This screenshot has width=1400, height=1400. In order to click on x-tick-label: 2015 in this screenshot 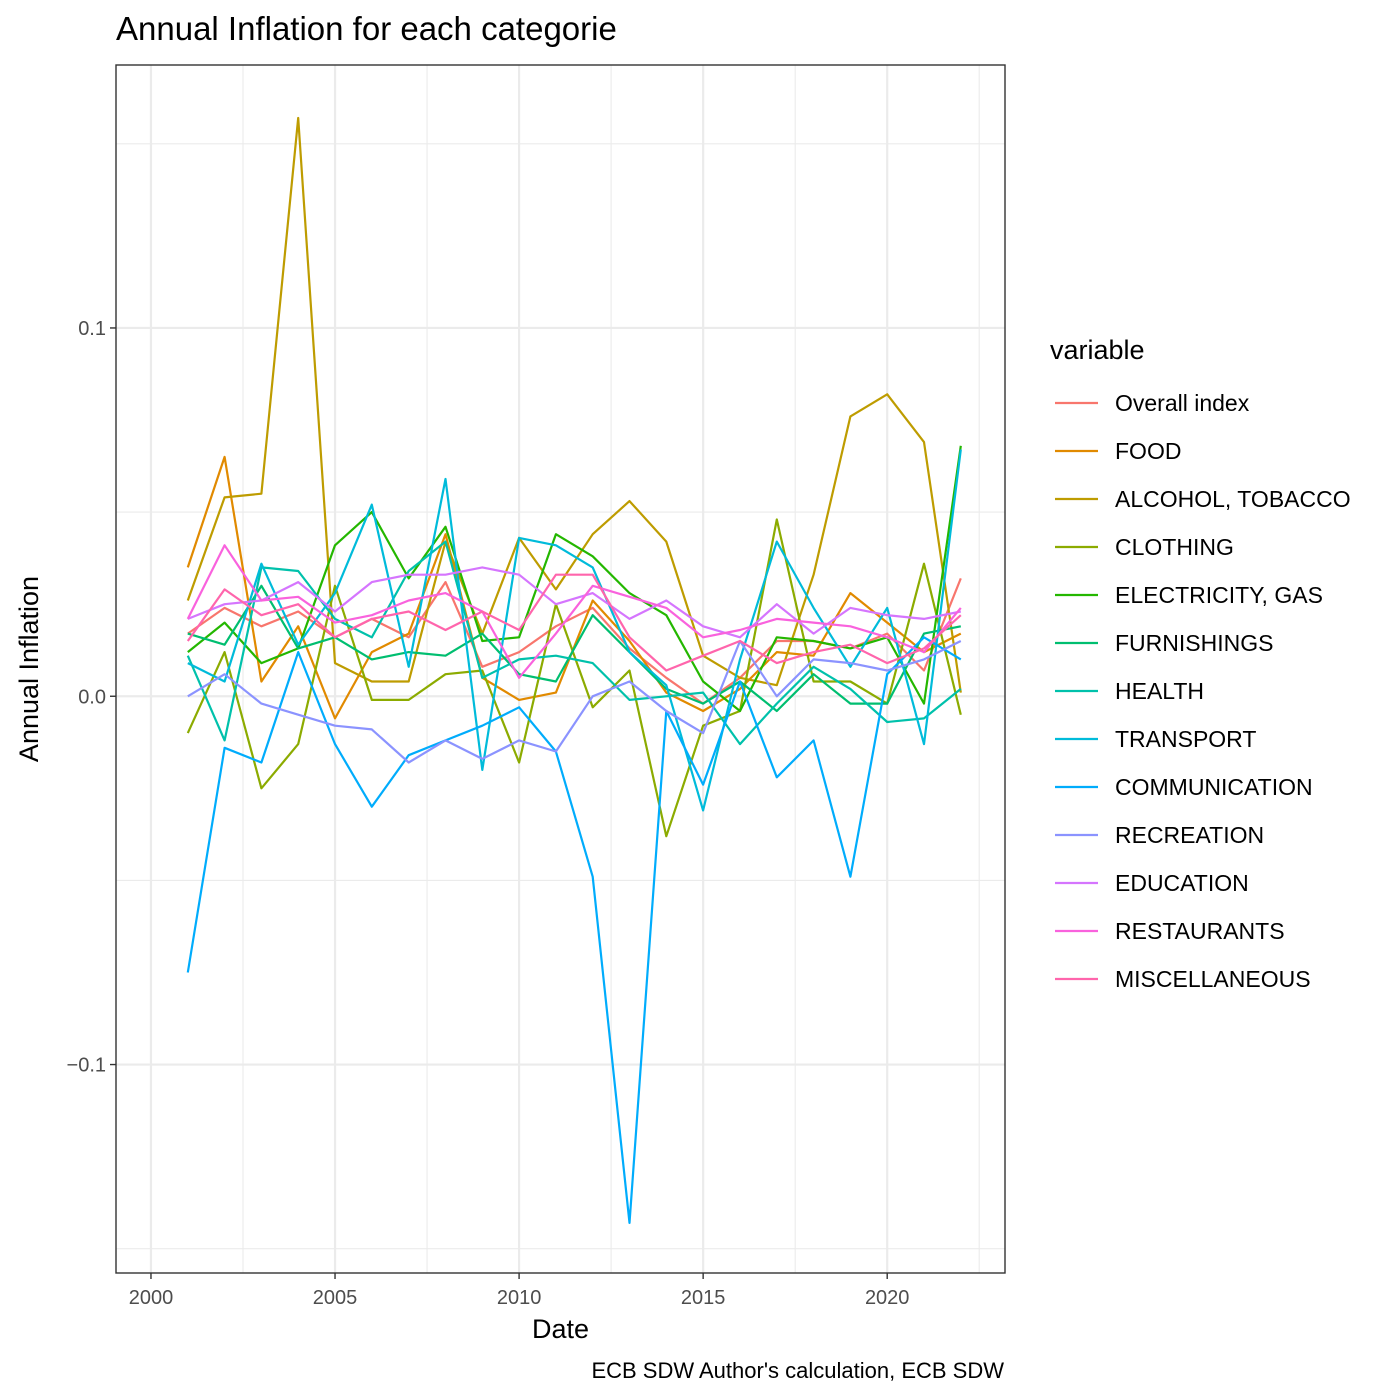, I will do `click(703, 1298)`.